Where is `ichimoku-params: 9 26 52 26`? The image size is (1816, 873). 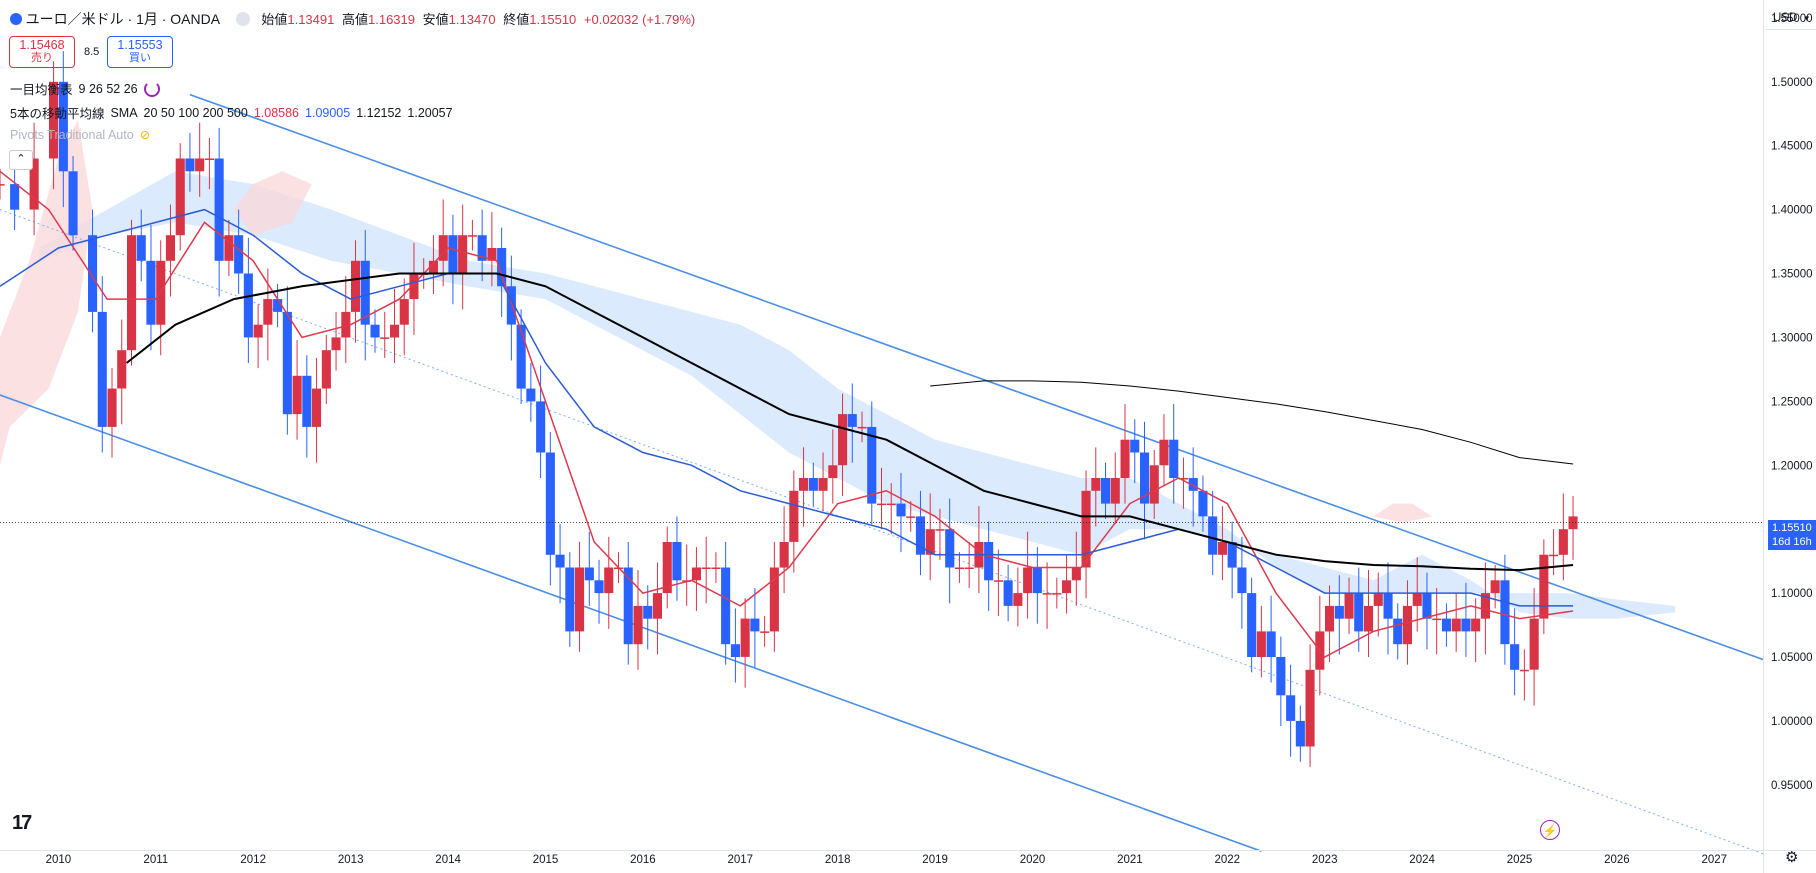
ichimoku-params: 9 26 52 26 is located at coordinates (108, 88).